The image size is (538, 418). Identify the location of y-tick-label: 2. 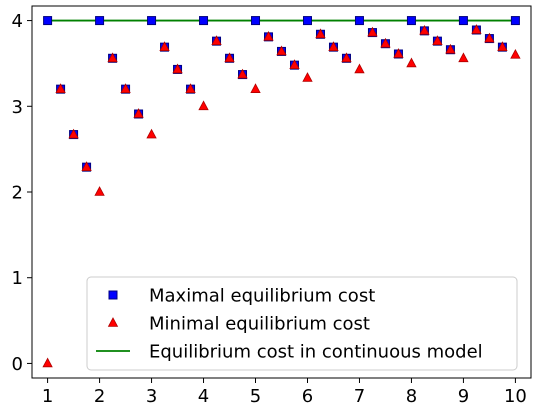
(17, 193).